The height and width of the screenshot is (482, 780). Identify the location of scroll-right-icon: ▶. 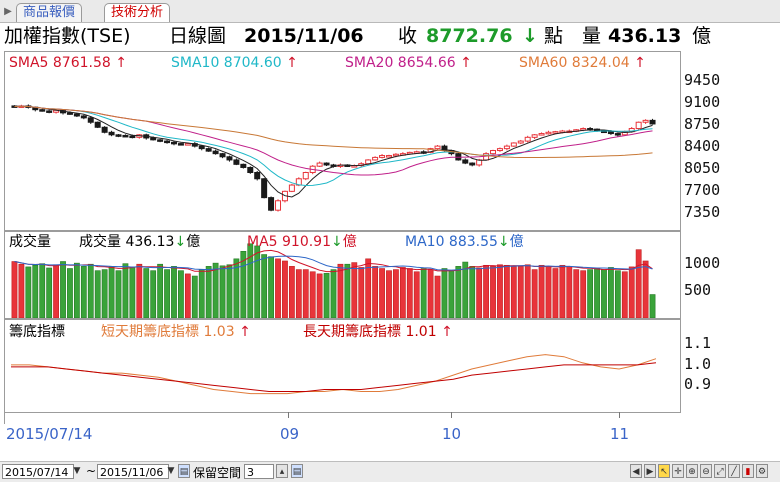
(650, 471).